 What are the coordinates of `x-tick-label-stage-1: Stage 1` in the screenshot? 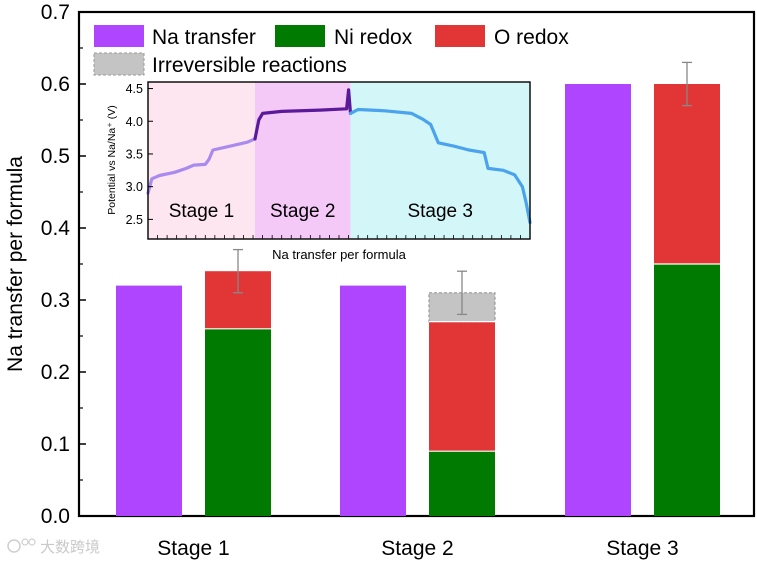 It's located at (193, 548).